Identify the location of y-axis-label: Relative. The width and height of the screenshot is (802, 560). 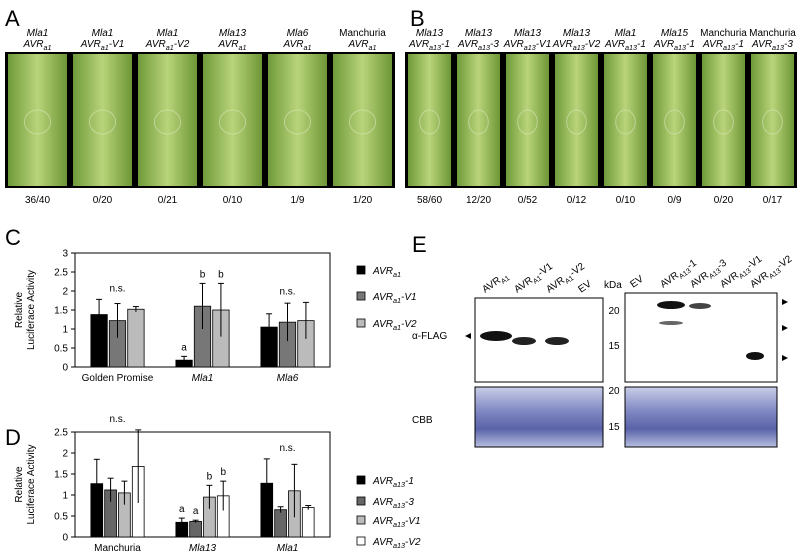
(19, 310).